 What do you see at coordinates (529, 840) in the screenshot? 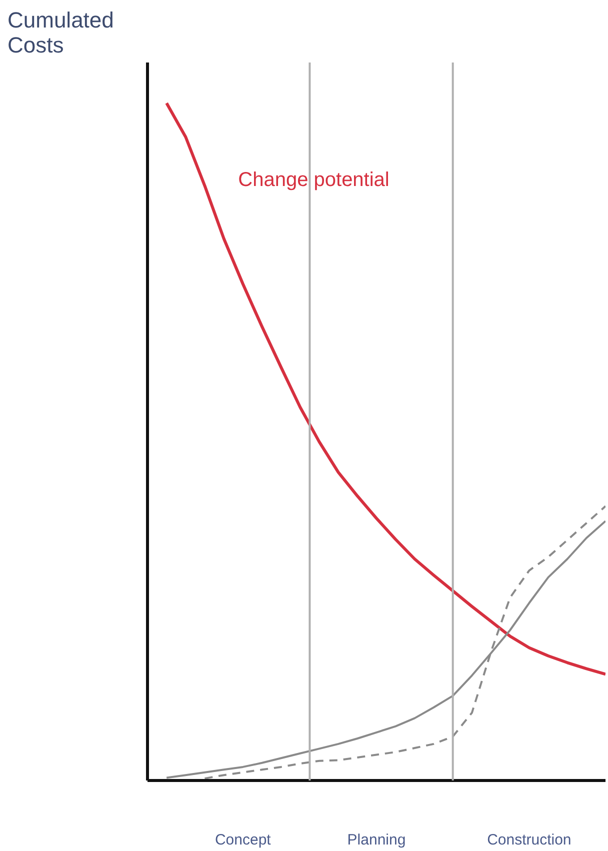
I see `x-tick-label: Construction` at bounding box center [529, 840].